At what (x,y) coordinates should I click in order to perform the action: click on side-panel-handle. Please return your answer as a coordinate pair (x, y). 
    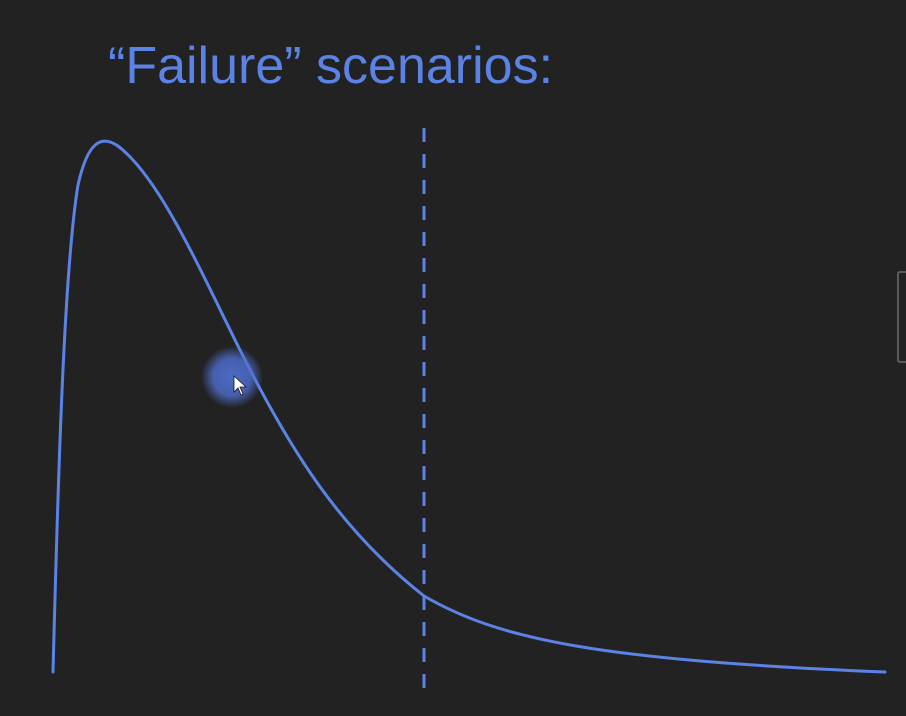
    Looking at the image, I should click on (901, 317).